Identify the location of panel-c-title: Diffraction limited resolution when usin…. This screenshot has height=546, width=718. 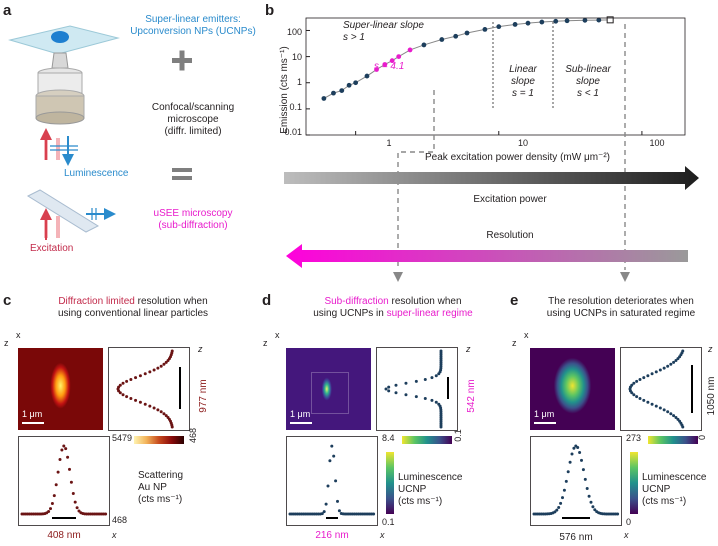
(133, 308).